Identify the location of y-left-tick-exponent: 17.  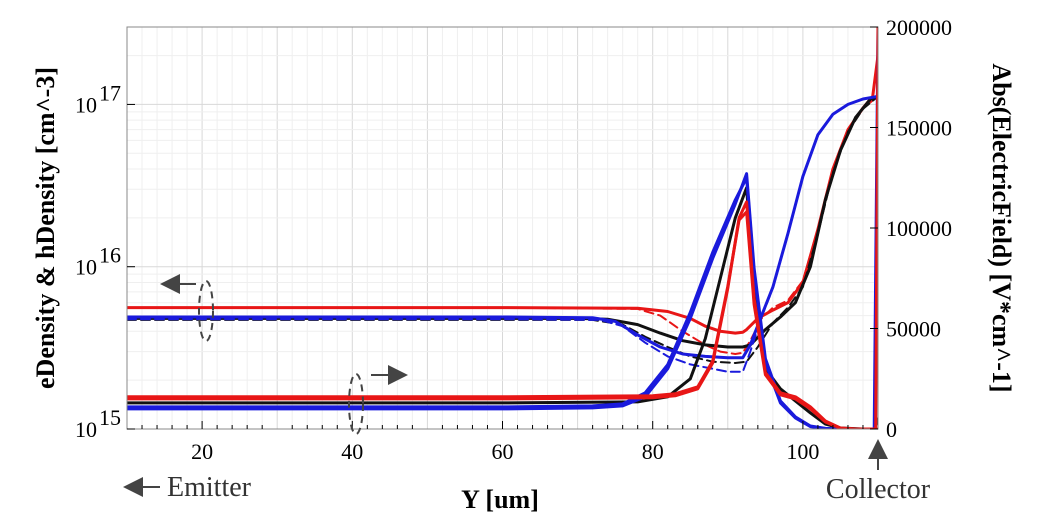
(110, 92).